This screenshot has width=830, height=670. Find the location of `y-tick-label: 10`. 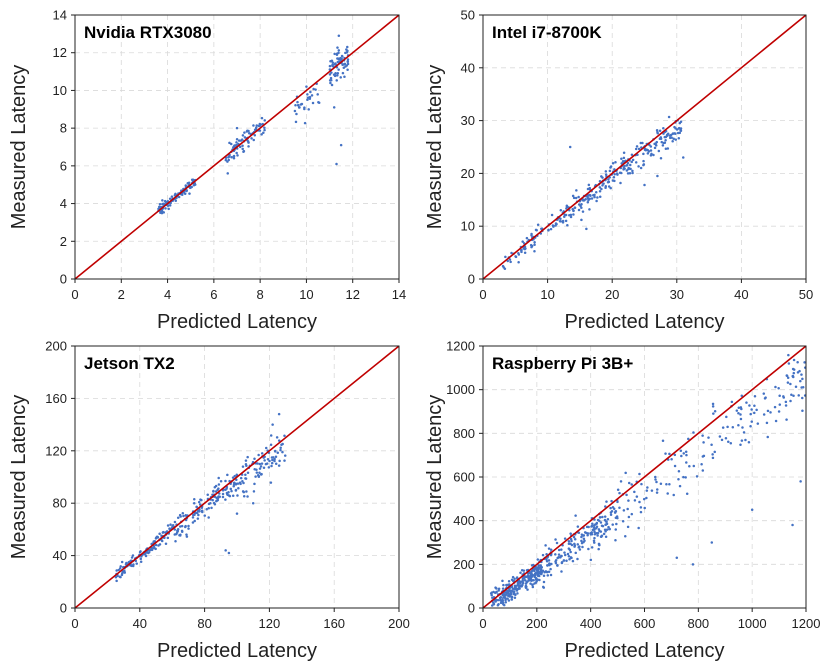

y-tick-label: 10 is located at coordinates (60, 90).